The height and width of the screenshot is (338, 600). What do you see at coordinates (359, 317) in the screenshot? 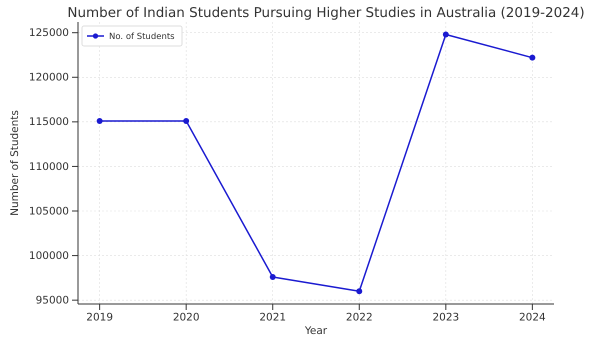
I see `x-tick-label: 2022` at bounding box center [359, 317].